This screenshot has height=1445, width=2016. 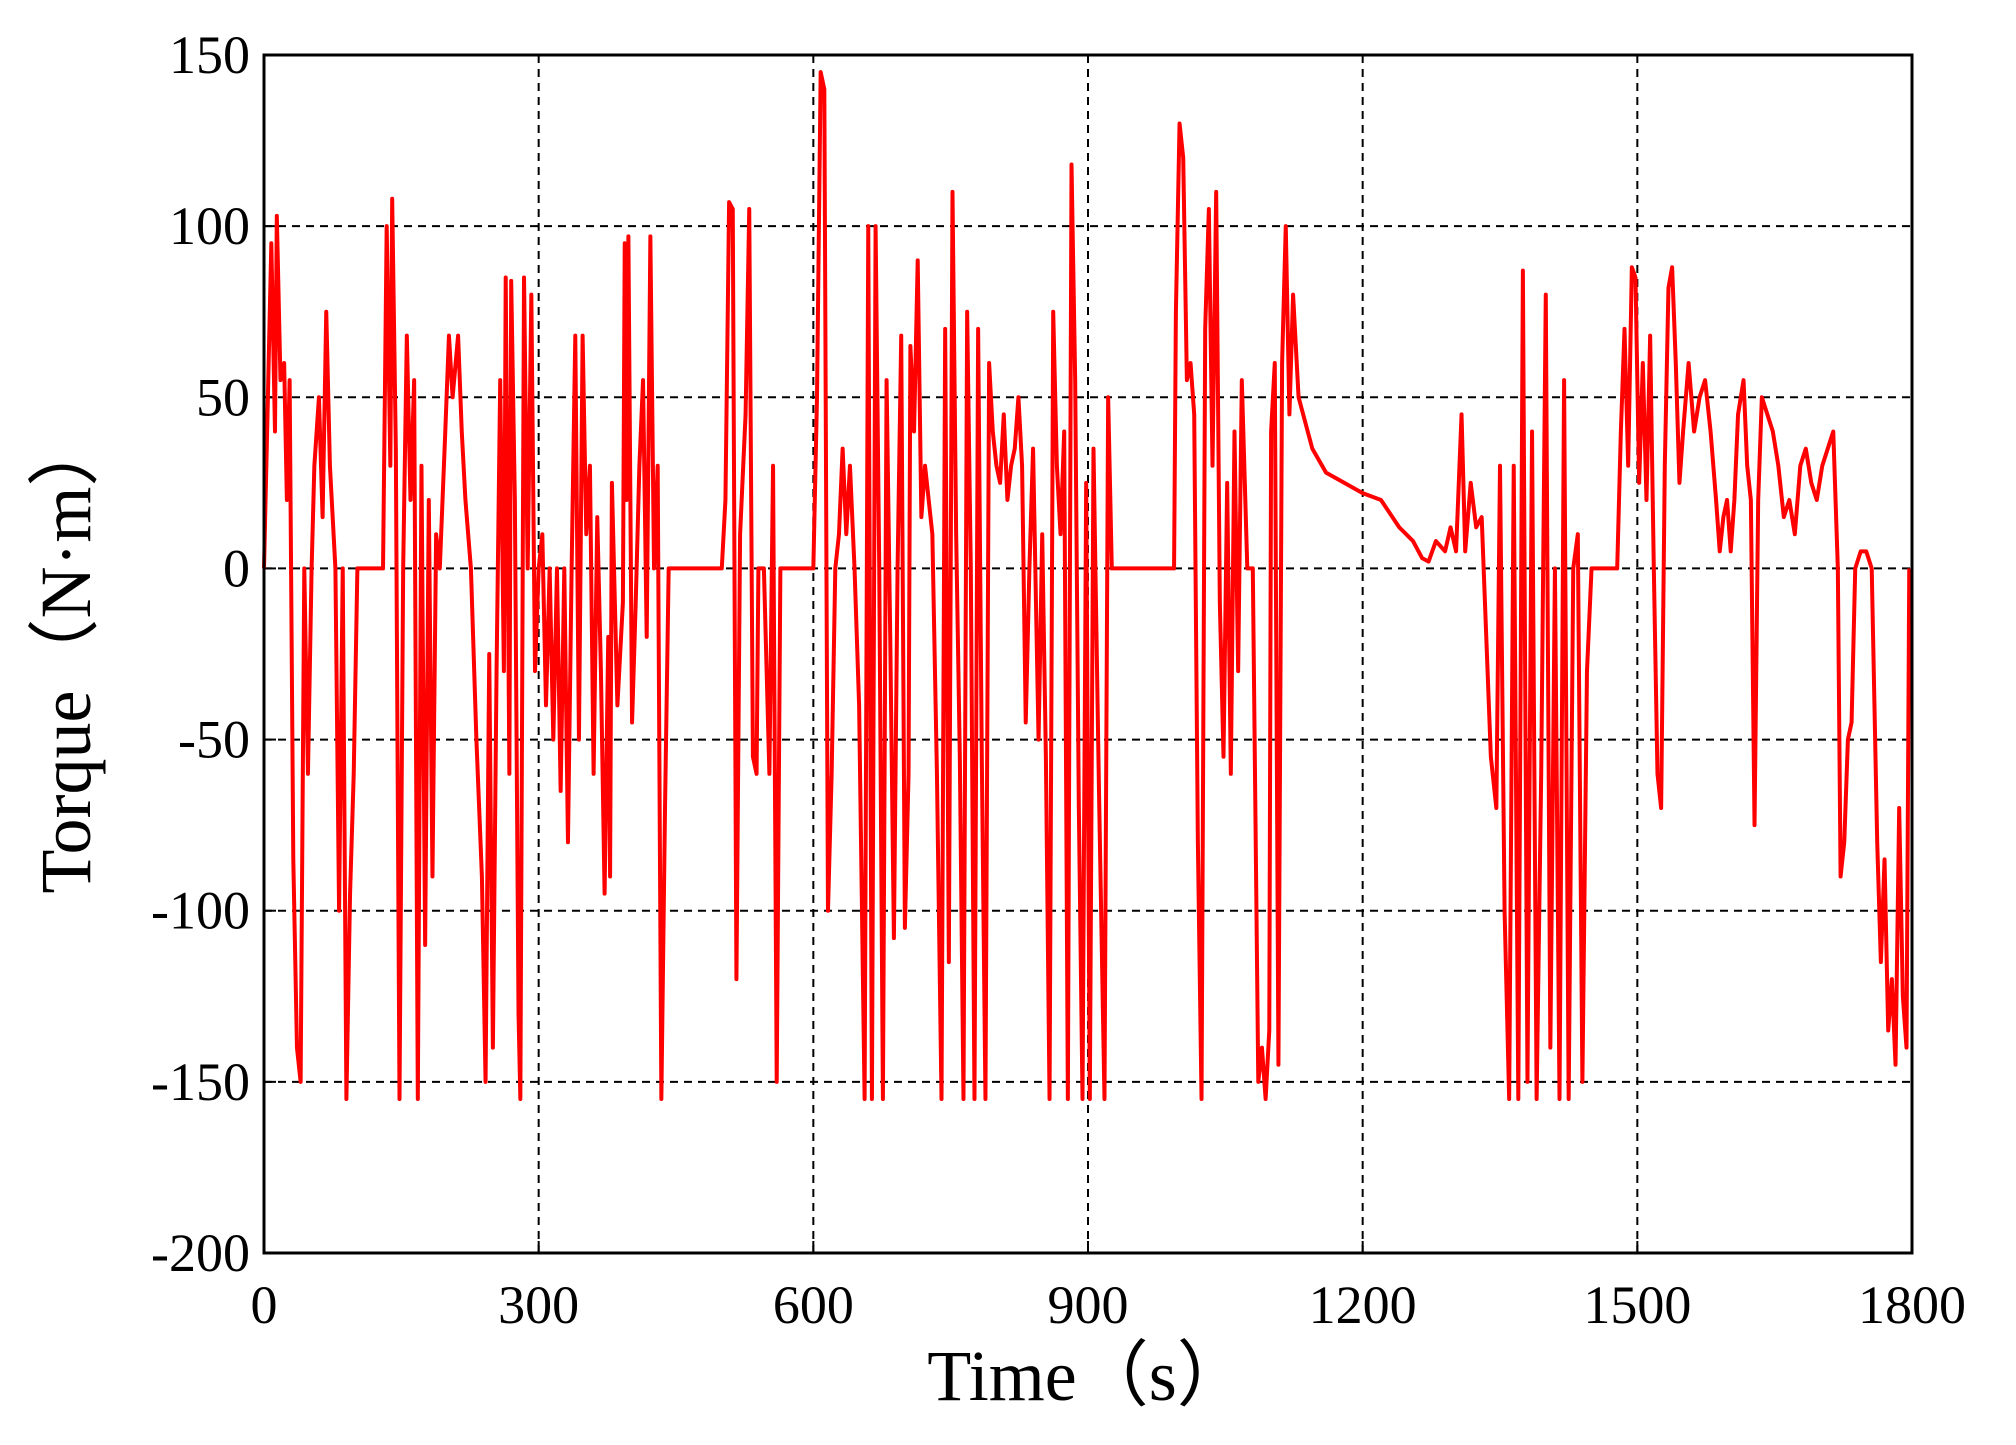 I want to click on x-tick-label: 1200, so click(x=1363, y=1305).